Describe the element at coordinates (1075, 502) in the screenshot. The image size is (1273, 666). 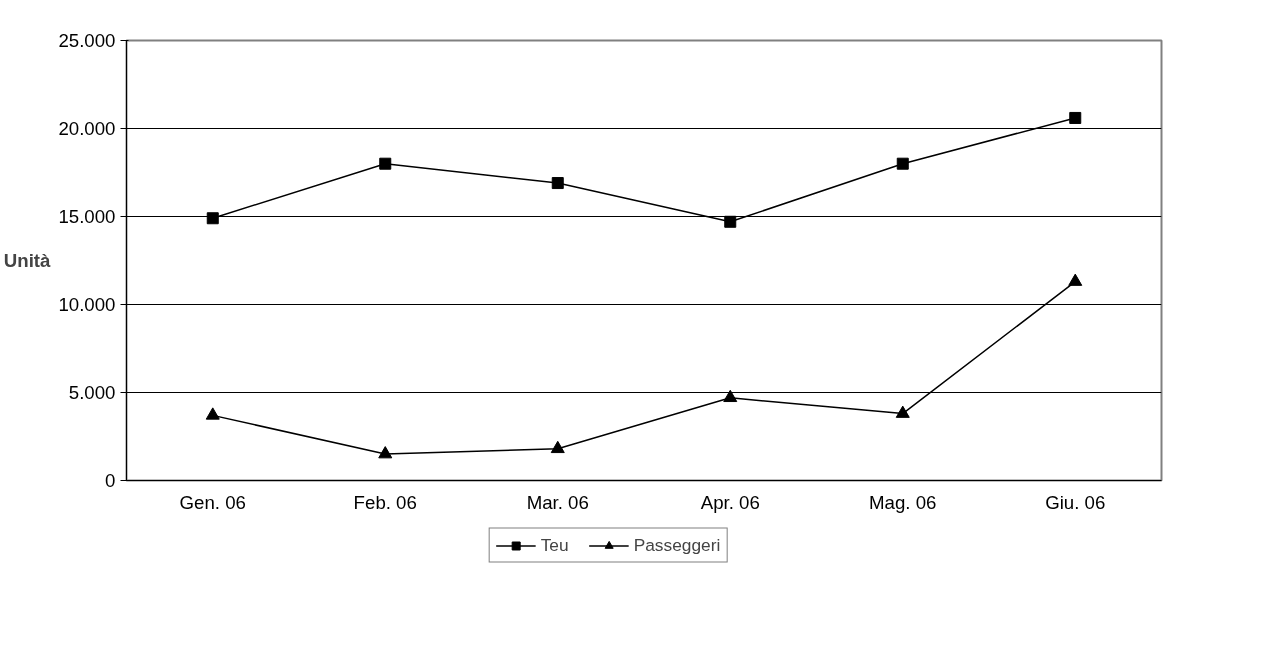
I see `x-tick-label: Giu. 06` at that location.